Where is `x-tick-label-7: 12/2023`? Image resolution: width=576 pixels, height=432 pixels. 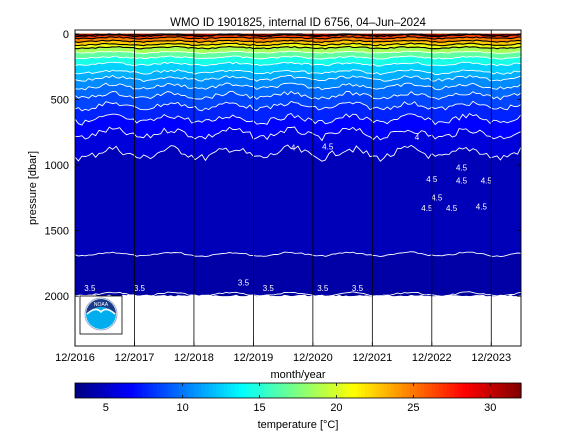
x-tick-label-7: 12/2023 is located at coordinates (491, 358).